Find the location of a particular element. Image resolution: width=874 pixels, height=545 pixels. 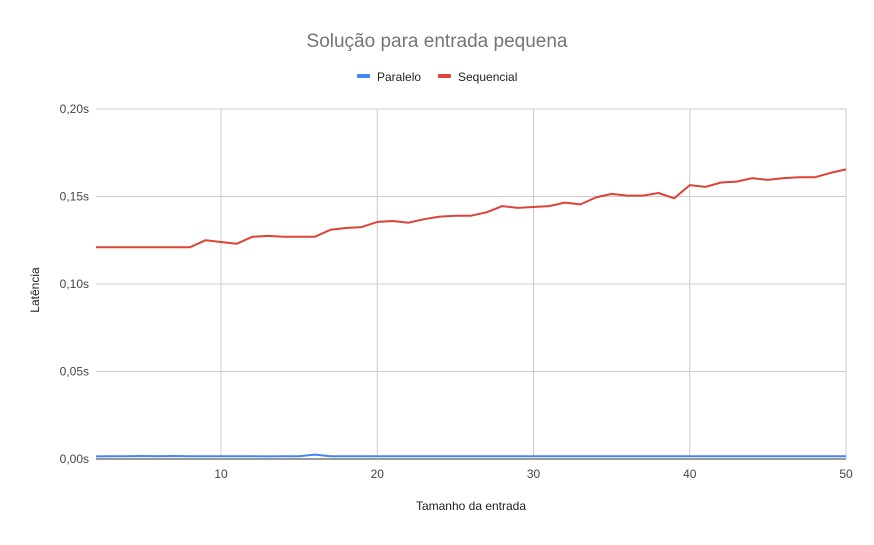

x-axis-ticks: 10 20 30 40 50 is located at coordinates (533, 474).